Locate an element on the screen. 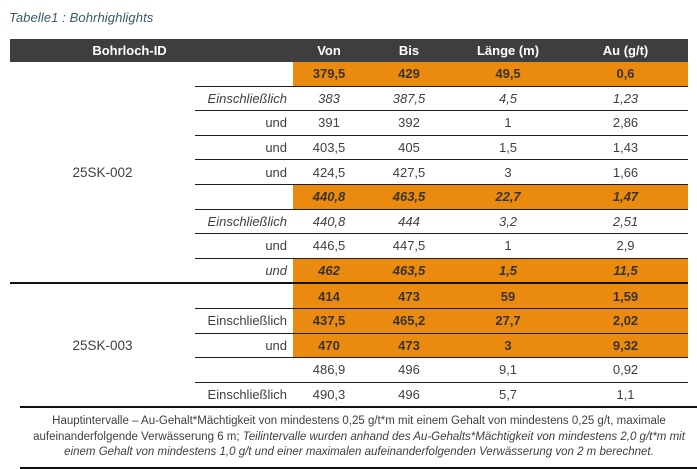  au-cell: 0,6 is located at coordinates (626, 74).